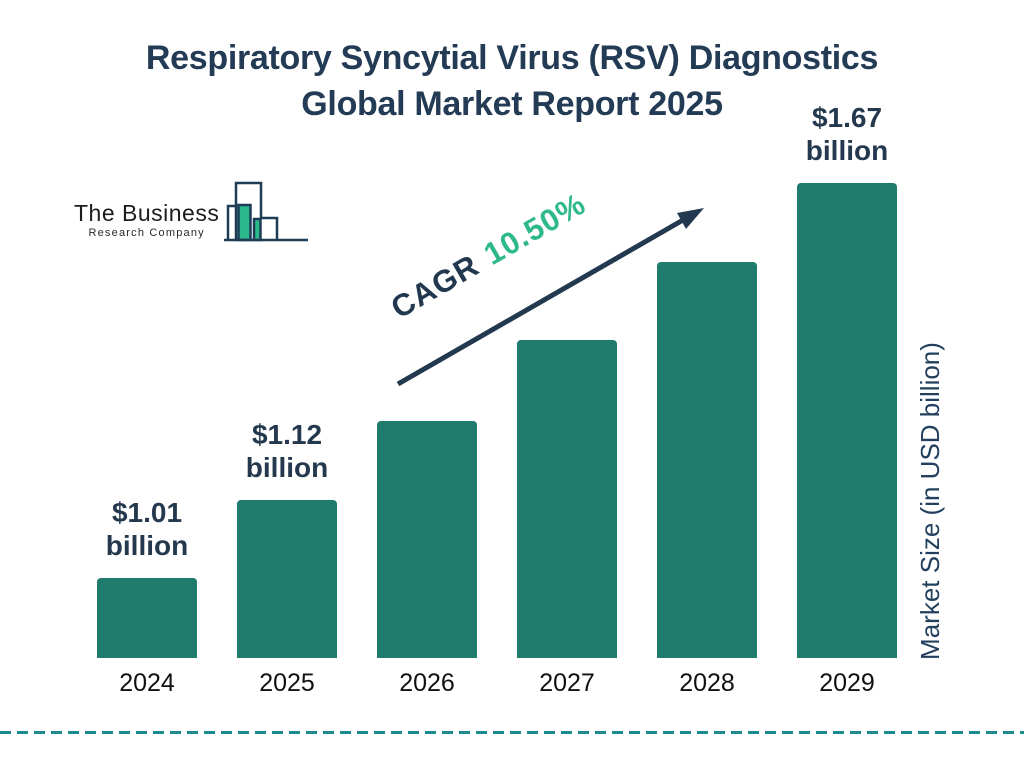  What do you see at coordinates (707, 683) in the screenshot?
I see `x-tick-label: 2028` at bounding box center [707, 683].